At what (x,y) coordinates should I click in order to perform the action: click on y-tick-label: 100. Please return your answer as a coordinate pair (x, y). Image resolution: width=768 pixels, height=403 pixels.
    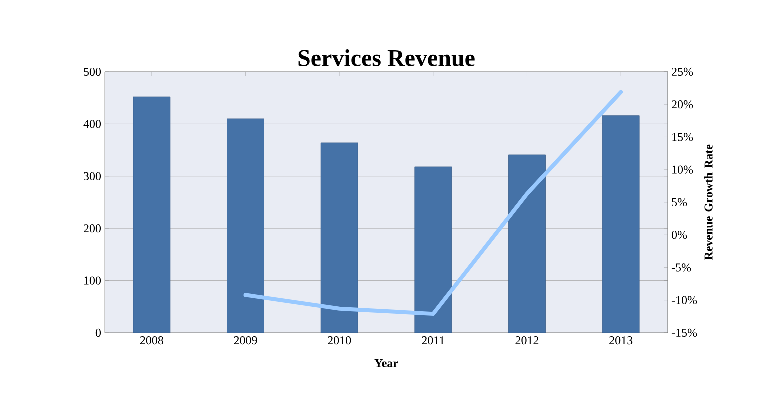
    Looking at the image, I should click on (93, 280).